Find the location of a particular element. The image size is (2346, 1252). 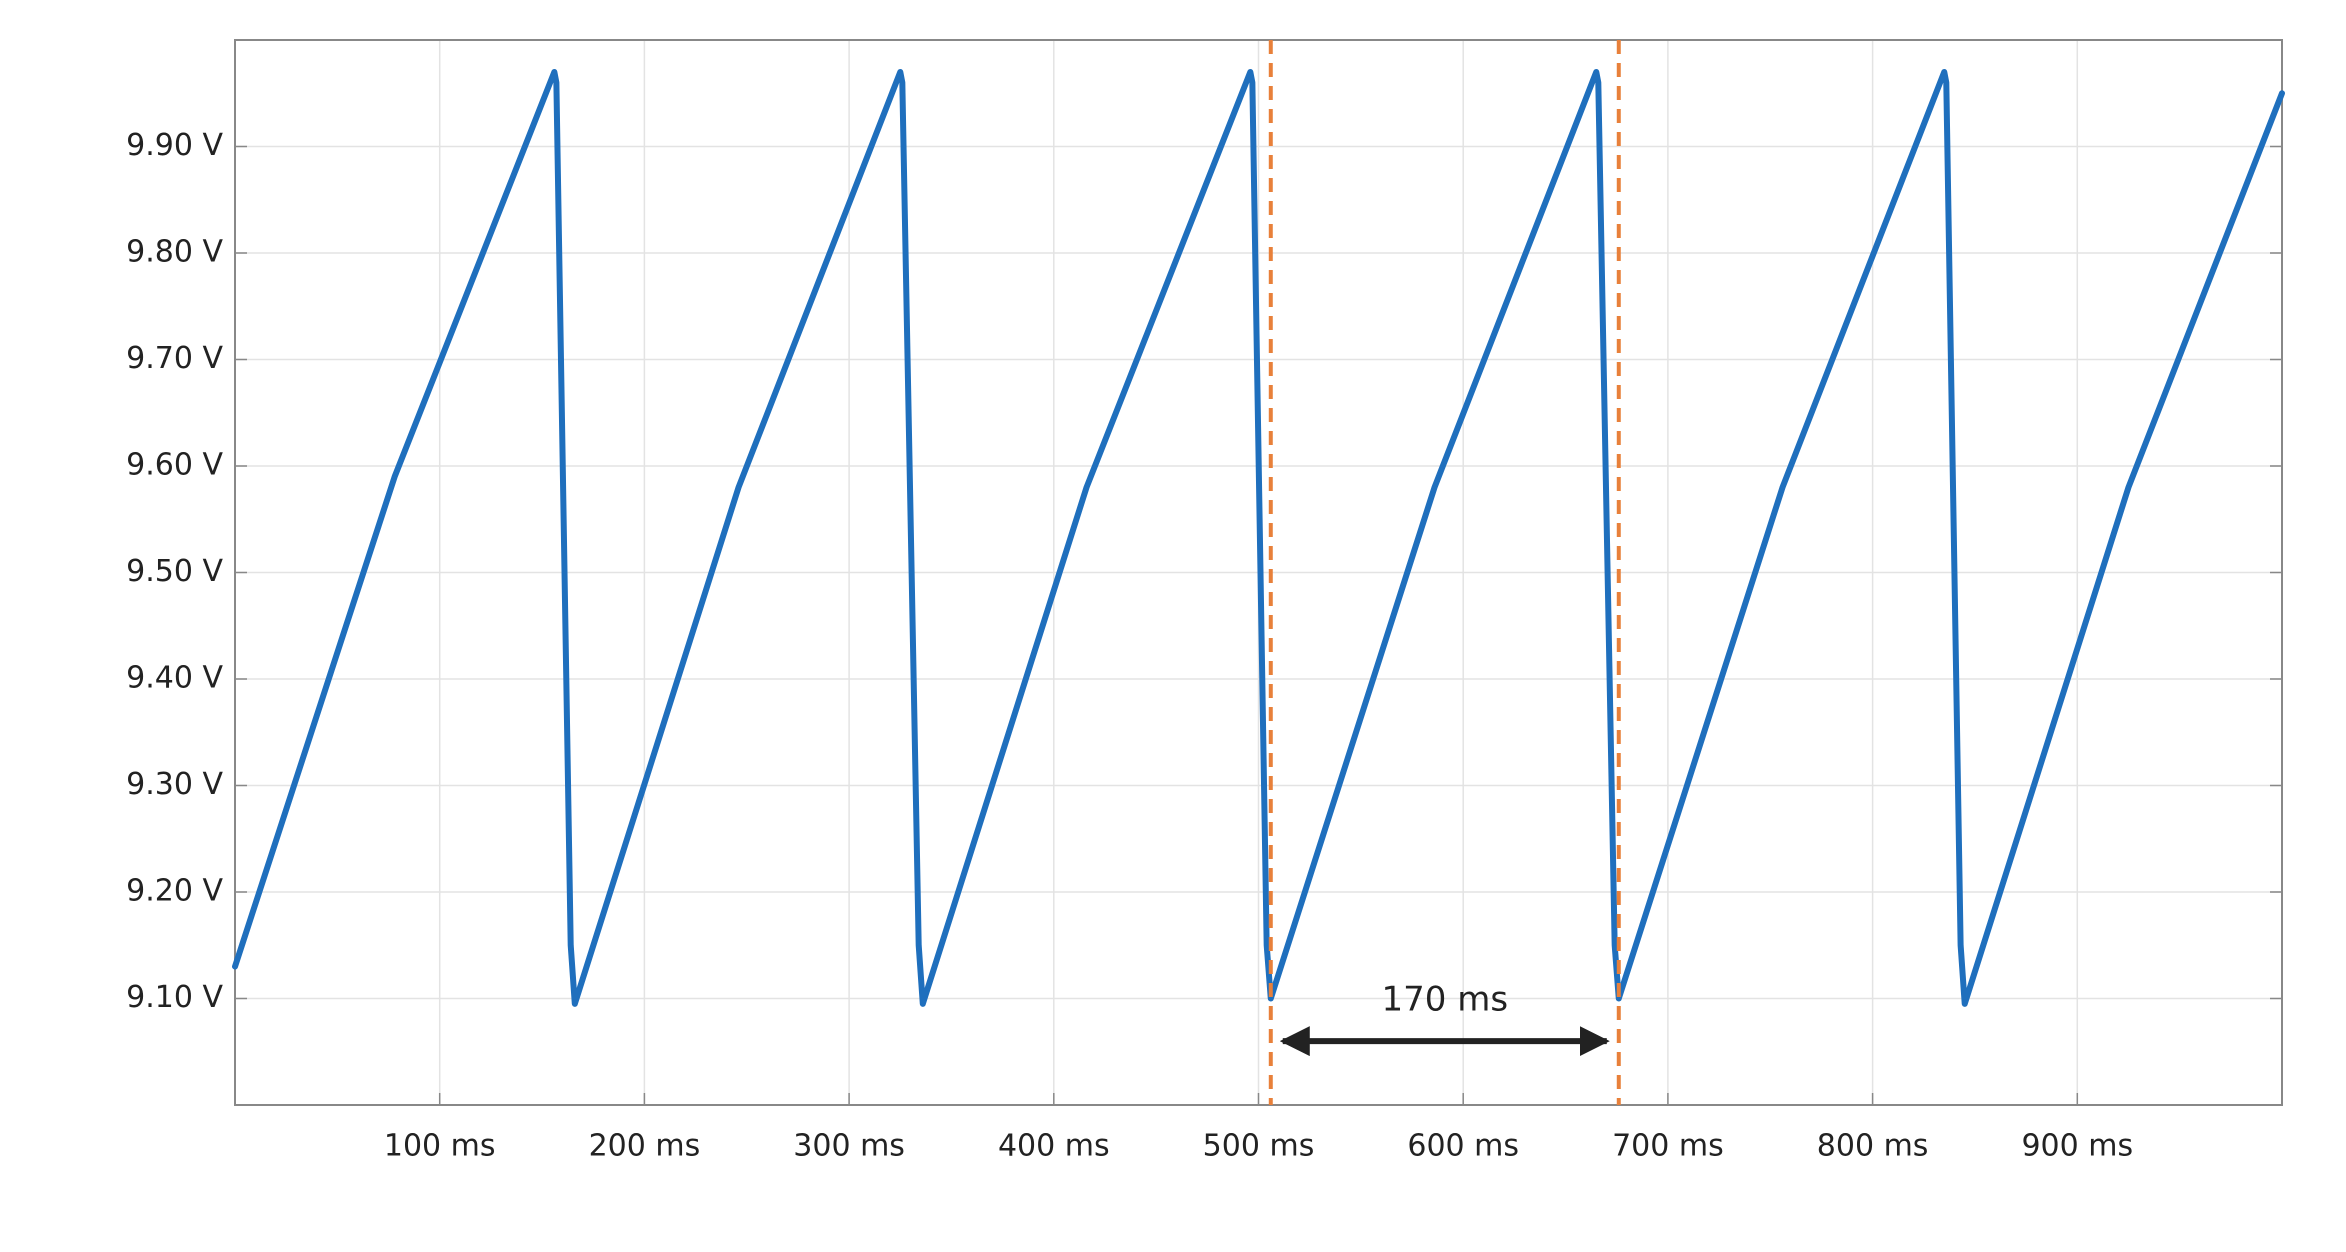

x-tick-label: 600 ms is located at coordinates (1463, 1146).